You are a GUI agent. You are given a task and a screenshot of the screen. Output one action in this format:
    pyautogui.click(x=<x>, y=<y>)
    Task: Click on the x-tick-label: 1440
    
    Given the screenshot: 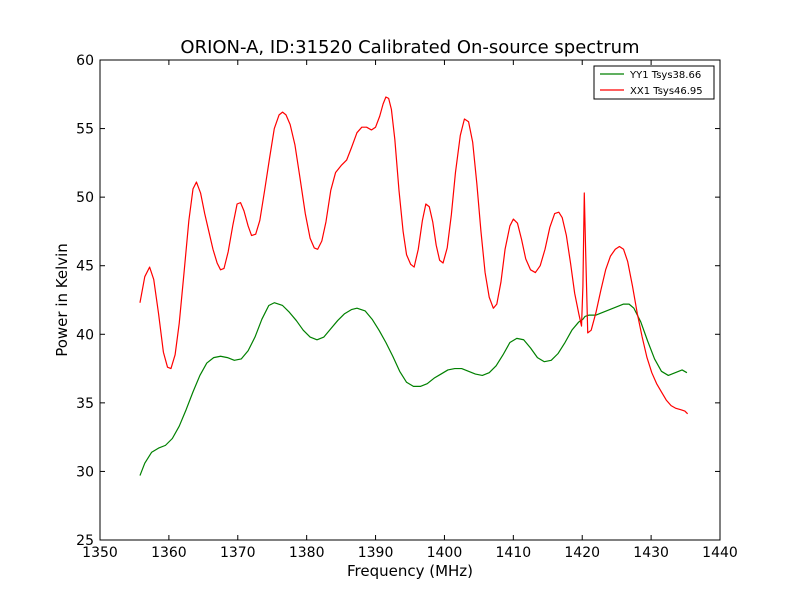 What is the action you would take?
    pyautogui.click(x=720, y=553)
    